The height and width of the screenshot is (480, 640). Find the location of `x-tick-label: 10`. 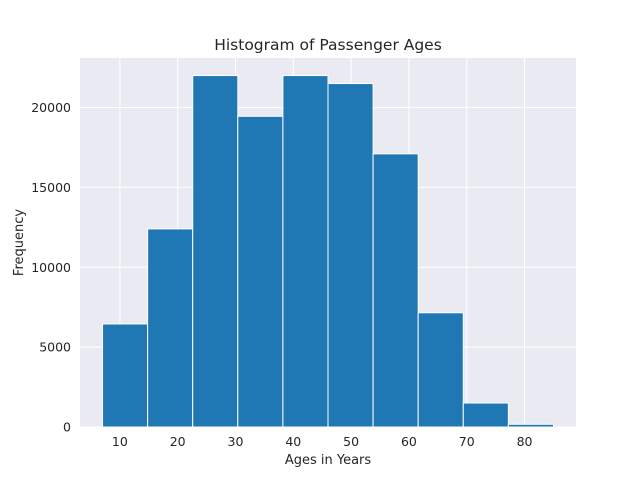

x-tick-label: 10 is located at coordinates (120, 441).